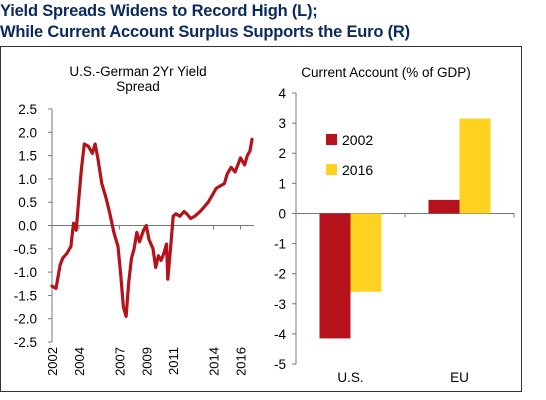  Describe the element at coordinates (25, 295) in the screenshot. I see `left-y-tick-label: -1.5` at that location.